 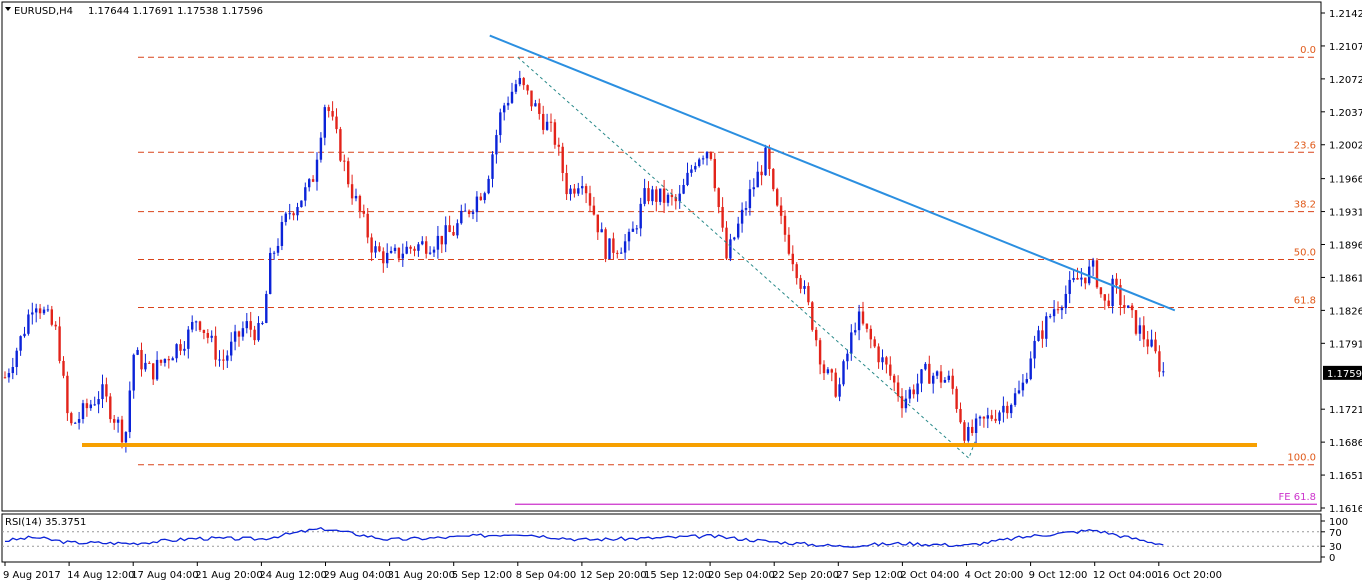 What do you see at coordinates (45, 522) in the screenshot?
I see `rsi-label: RSI(14) 35.3751` at bounding box center [45, 522].